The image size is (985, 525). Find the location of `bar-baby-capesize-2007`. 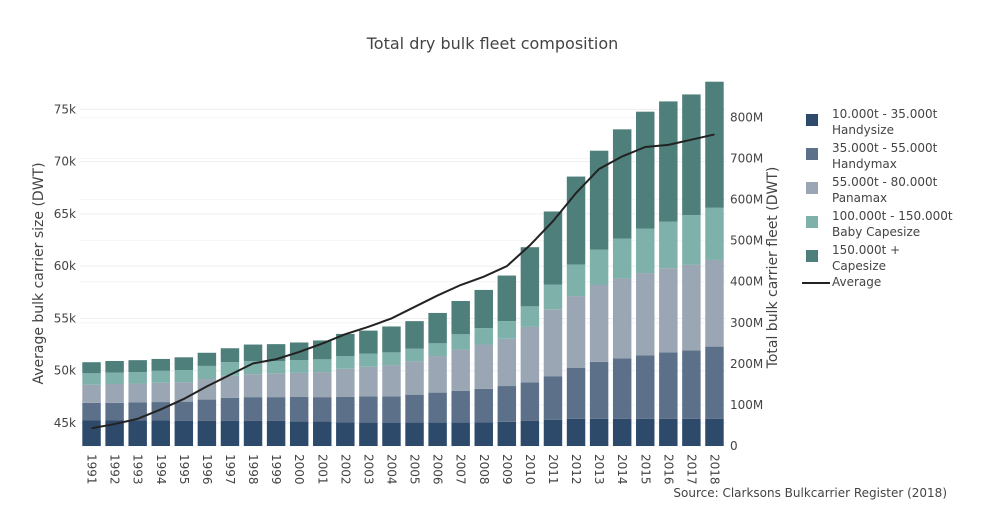

bar-baby-capesize-2007 is located at coordinates (460, 342).